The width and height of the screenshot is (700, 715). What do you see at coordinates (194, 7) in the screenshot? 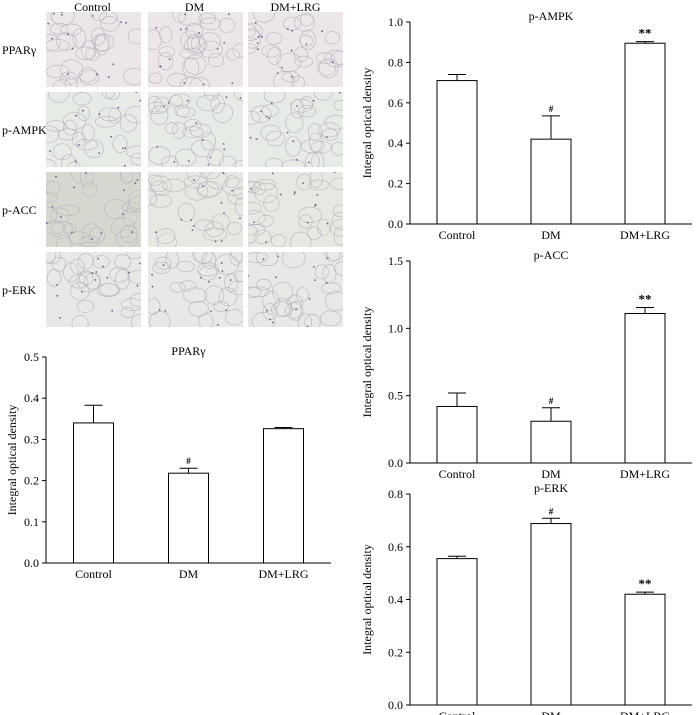
I see `column-label-dm: DM` at bounding box center [194, 7].